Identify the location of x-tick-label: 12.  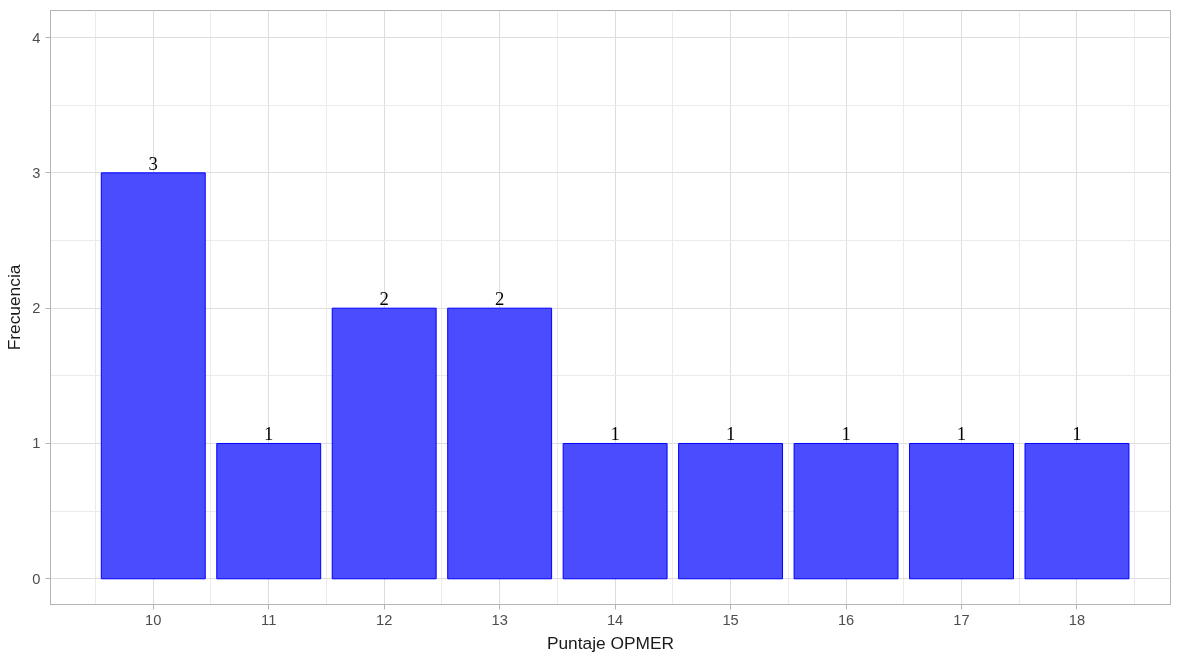
(384, 619).